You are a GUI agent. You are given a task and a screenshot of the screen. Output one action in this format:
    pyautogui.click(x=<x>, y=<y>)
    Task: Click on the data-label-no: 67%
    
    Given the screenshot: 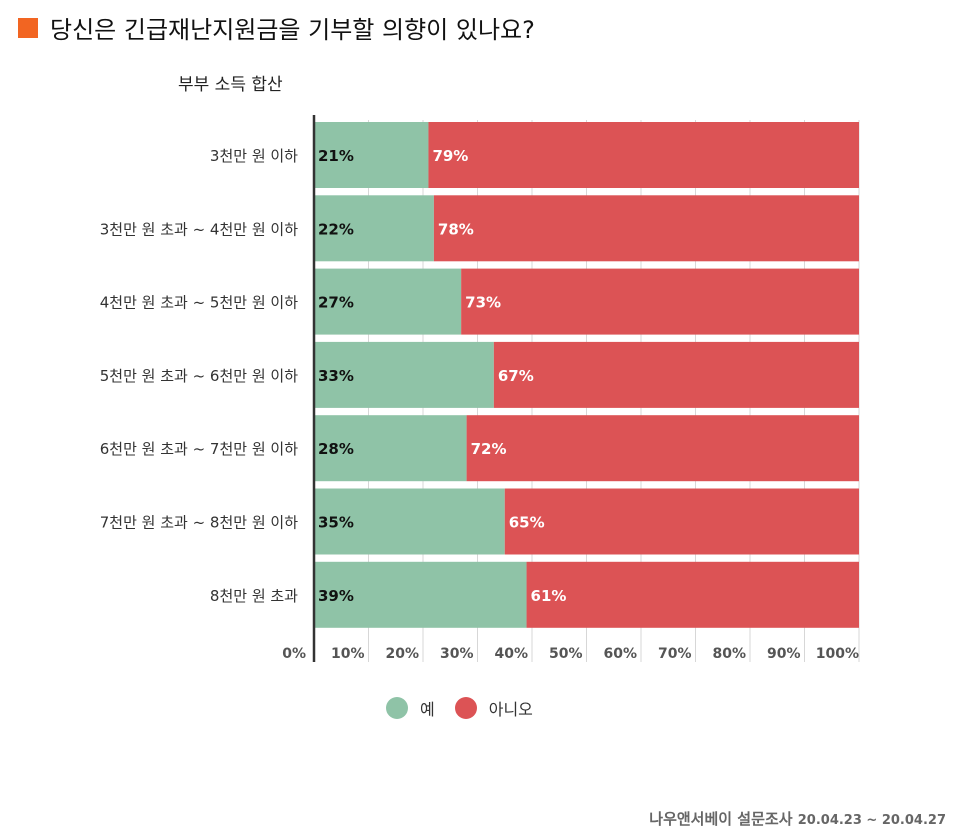 What is the action you would take?
    pyautogui.click(x=516, y=376)
    